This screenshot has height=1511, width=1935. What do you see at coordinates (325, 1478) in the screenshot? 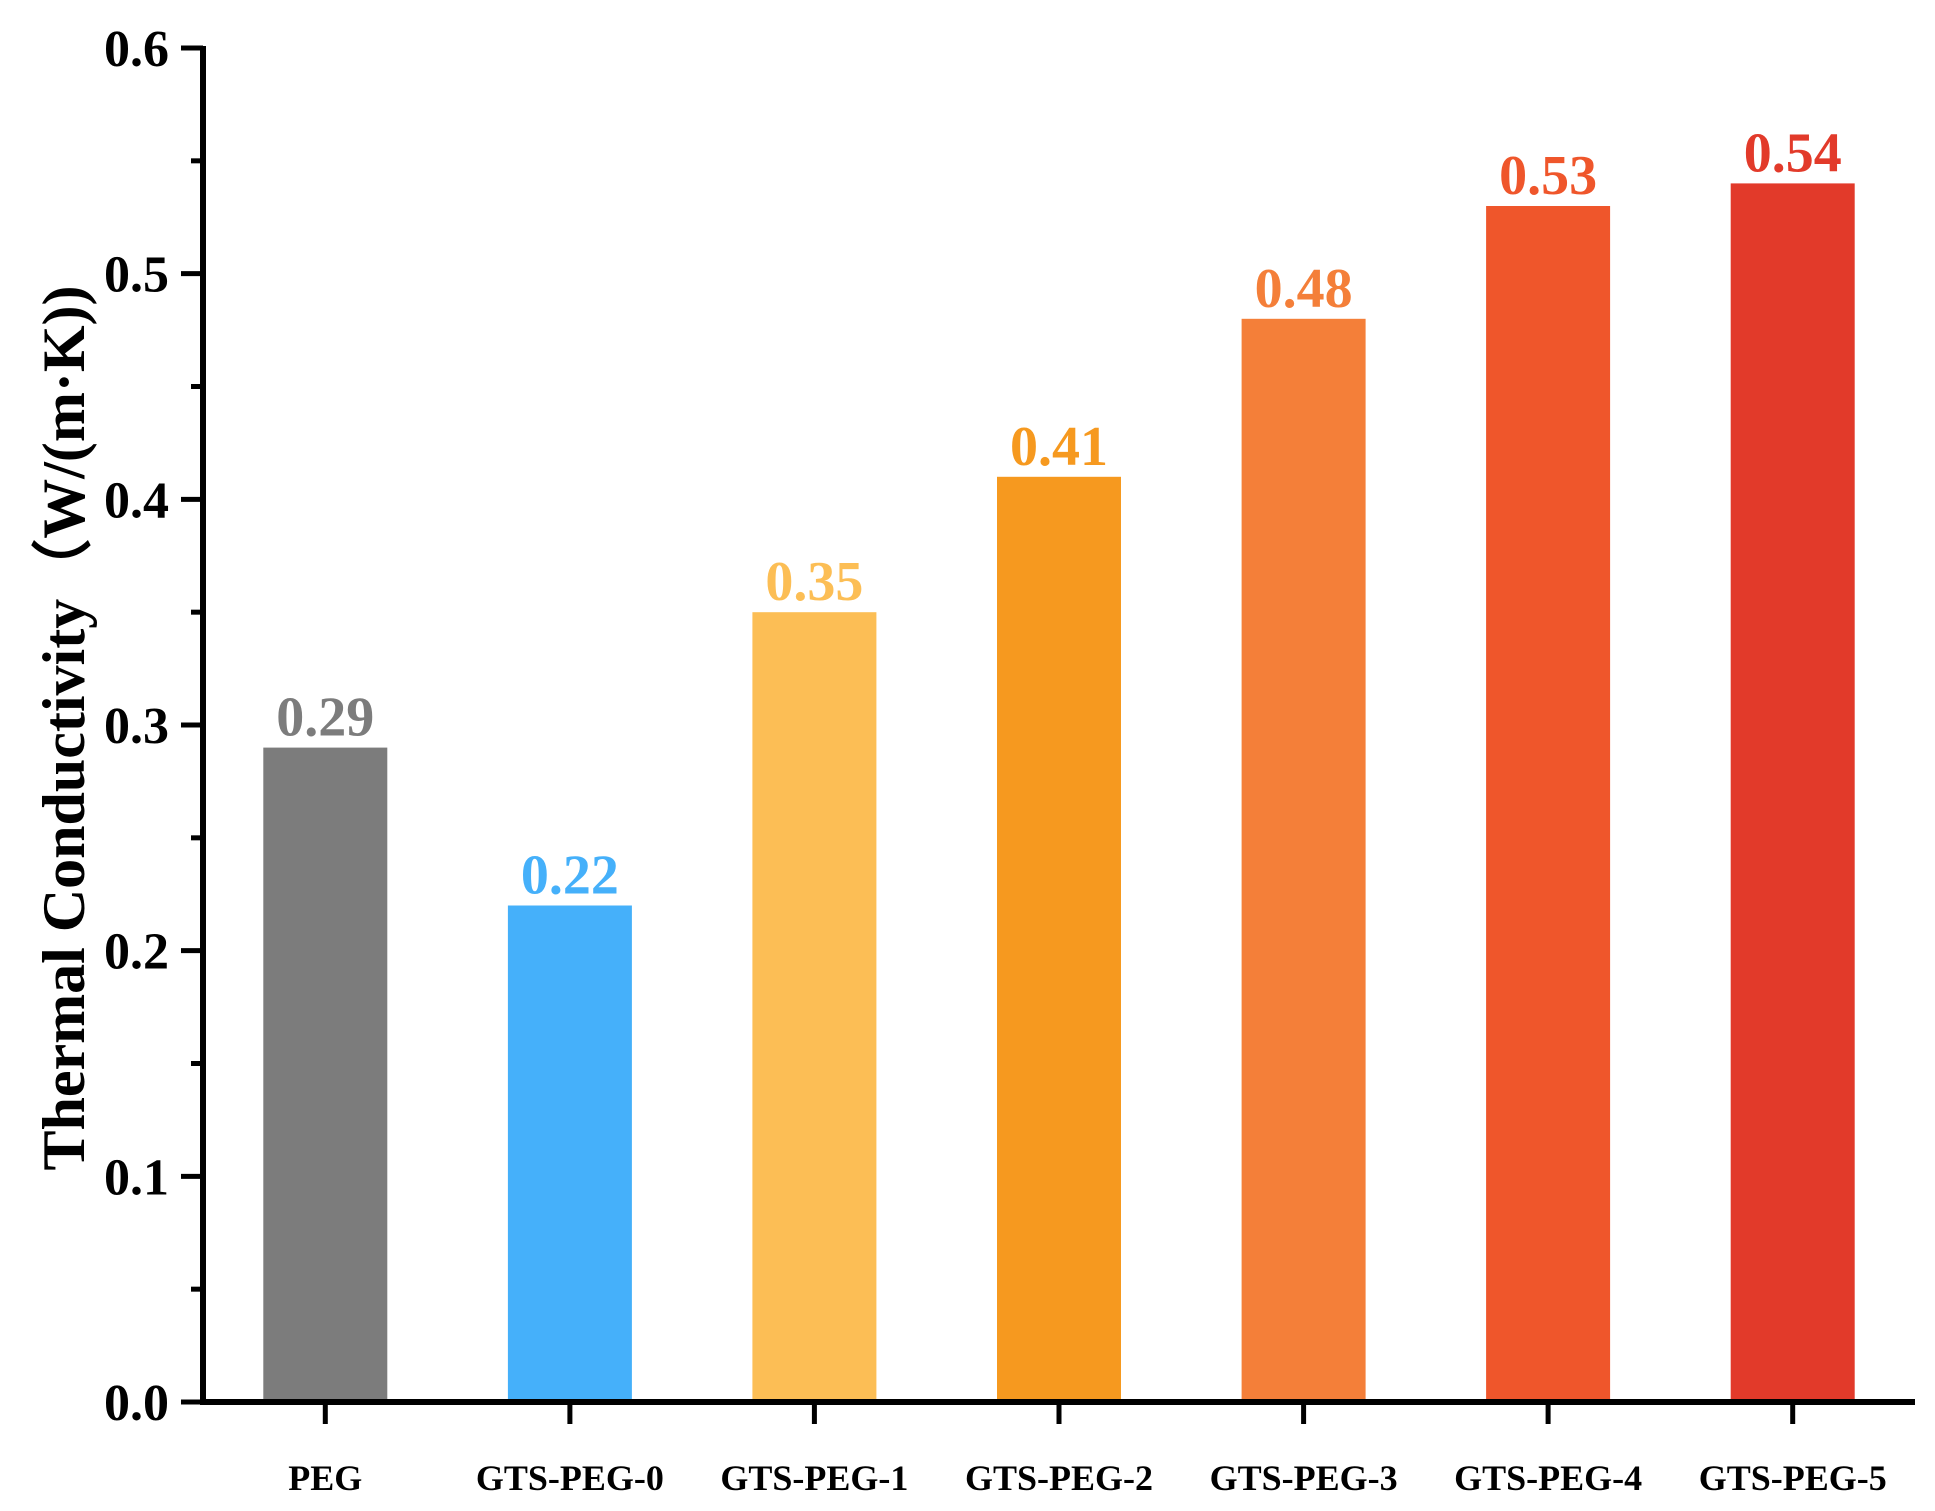
I see `x-tick-label-peg: PEG` at bounding box center [325, 1478].